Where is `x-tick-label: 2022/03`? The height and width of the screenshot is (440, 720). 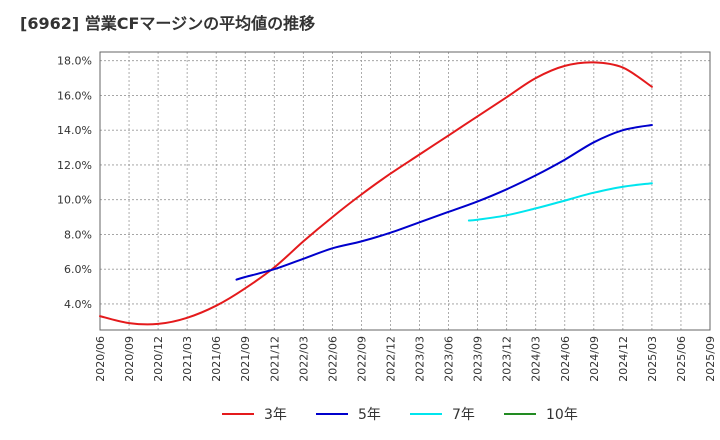
x-tick-label: 2022/03 is located at coordinates (303, 359).